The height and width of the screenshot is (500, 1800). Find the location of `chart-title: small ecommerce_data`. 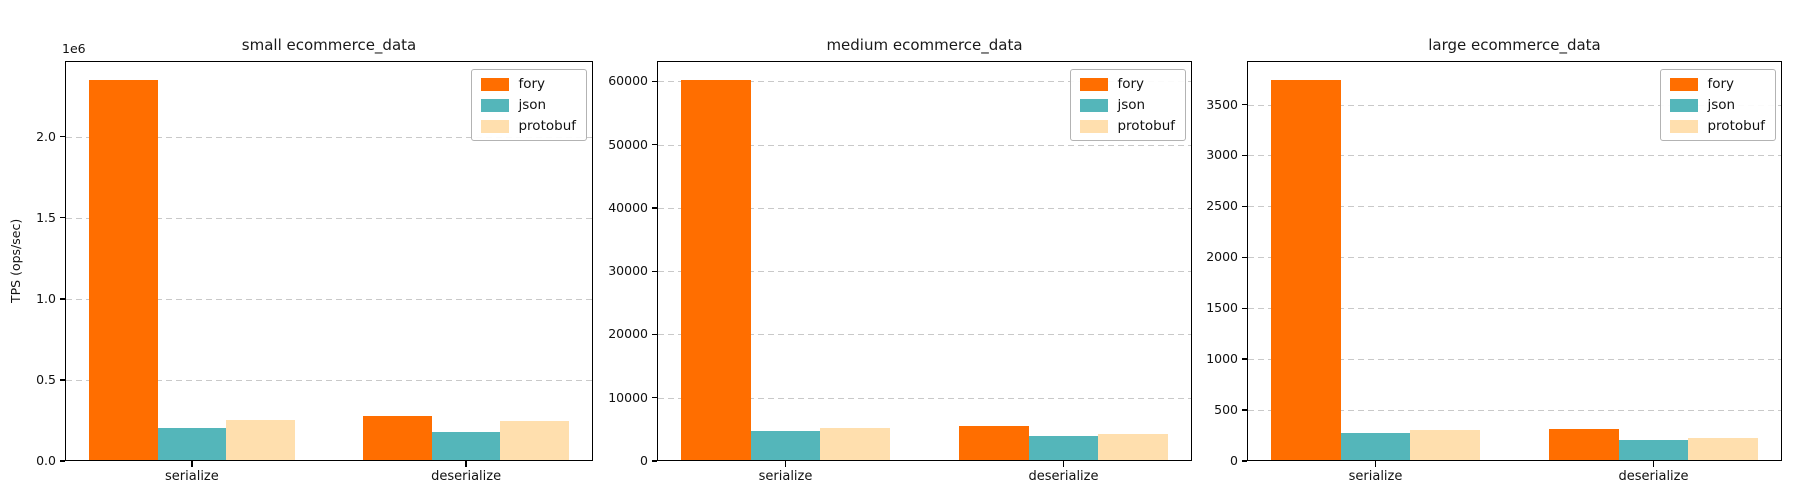

chart-title: small ecommerce_data is located at coordinates (329, 45).